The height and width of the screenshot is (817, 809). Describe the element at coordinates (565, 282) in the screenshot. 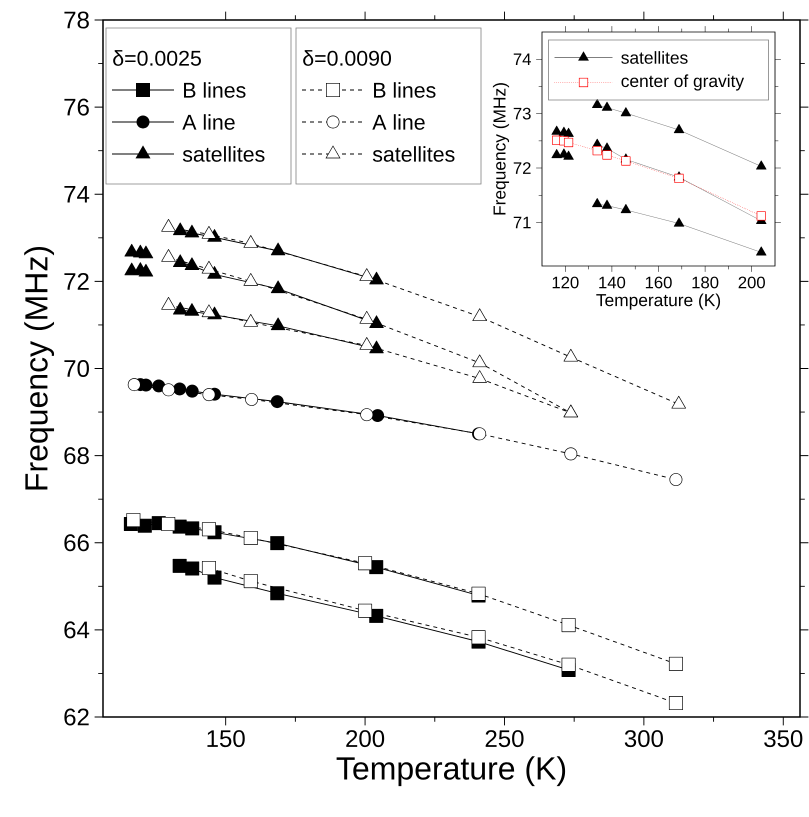

I see `x-tick-label: 120` at that location.